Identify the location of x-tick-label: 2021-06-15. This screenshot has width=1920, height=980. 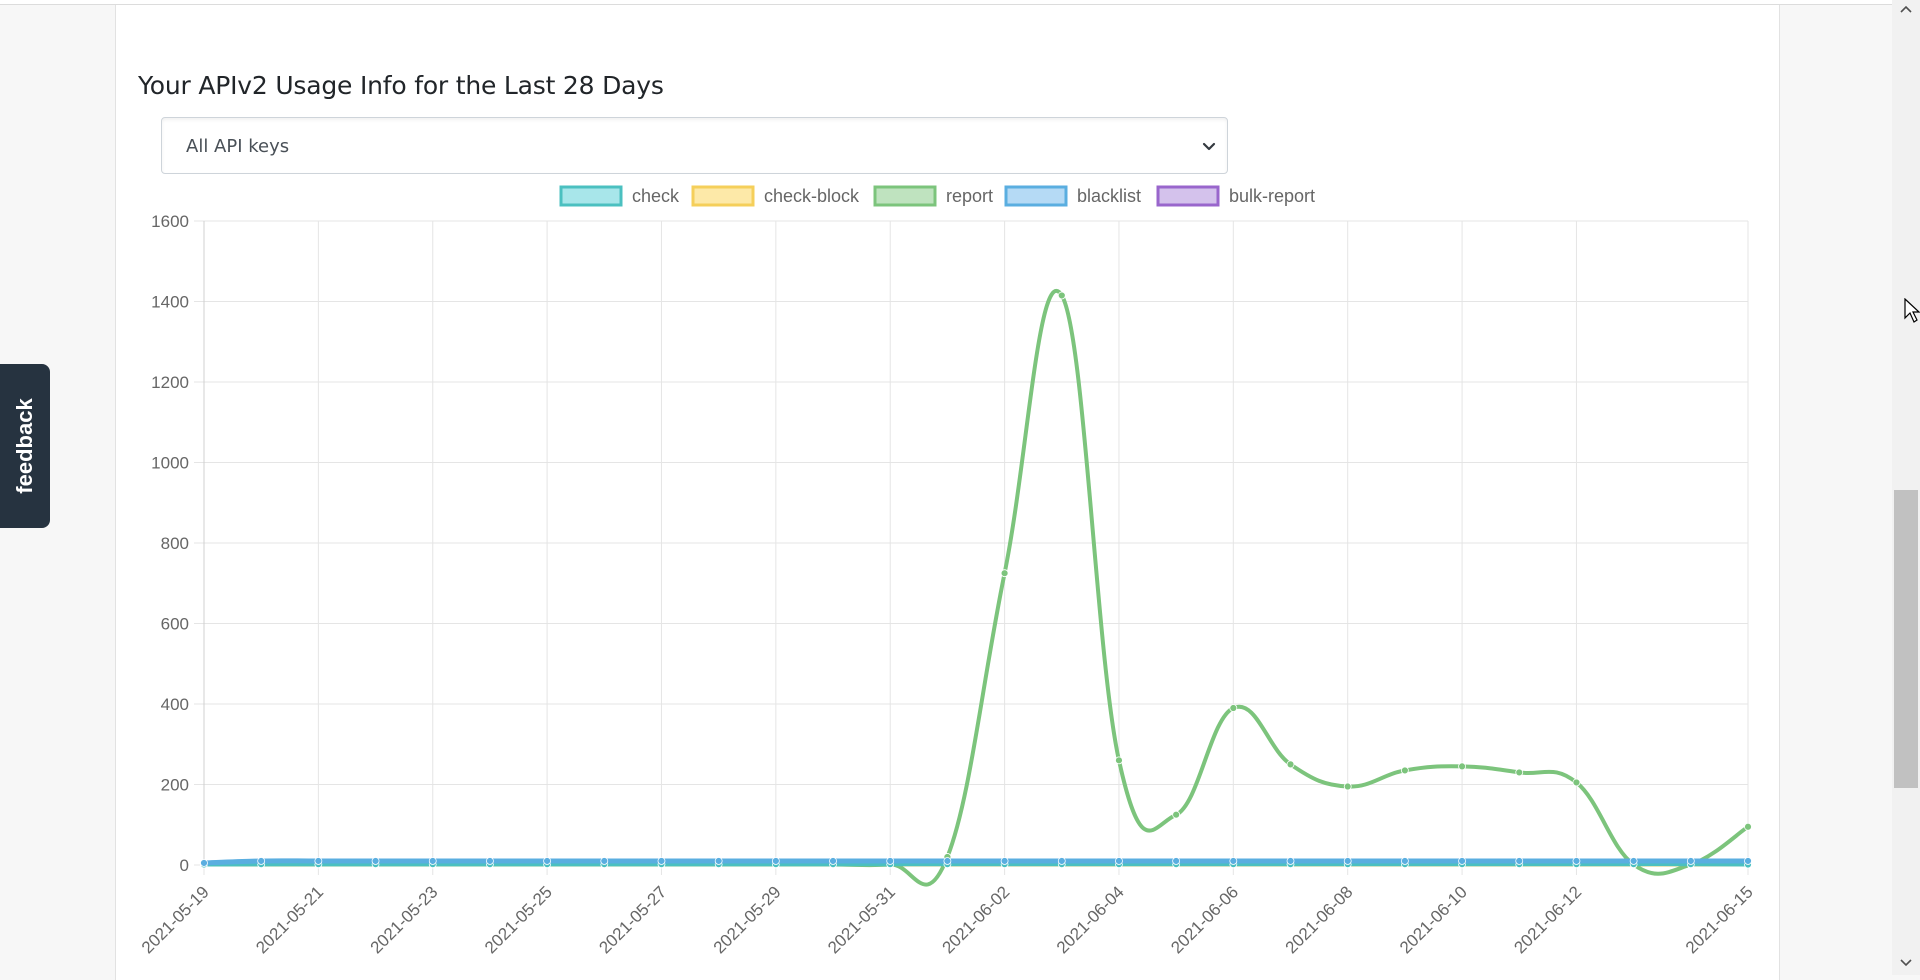
(1719, 919).